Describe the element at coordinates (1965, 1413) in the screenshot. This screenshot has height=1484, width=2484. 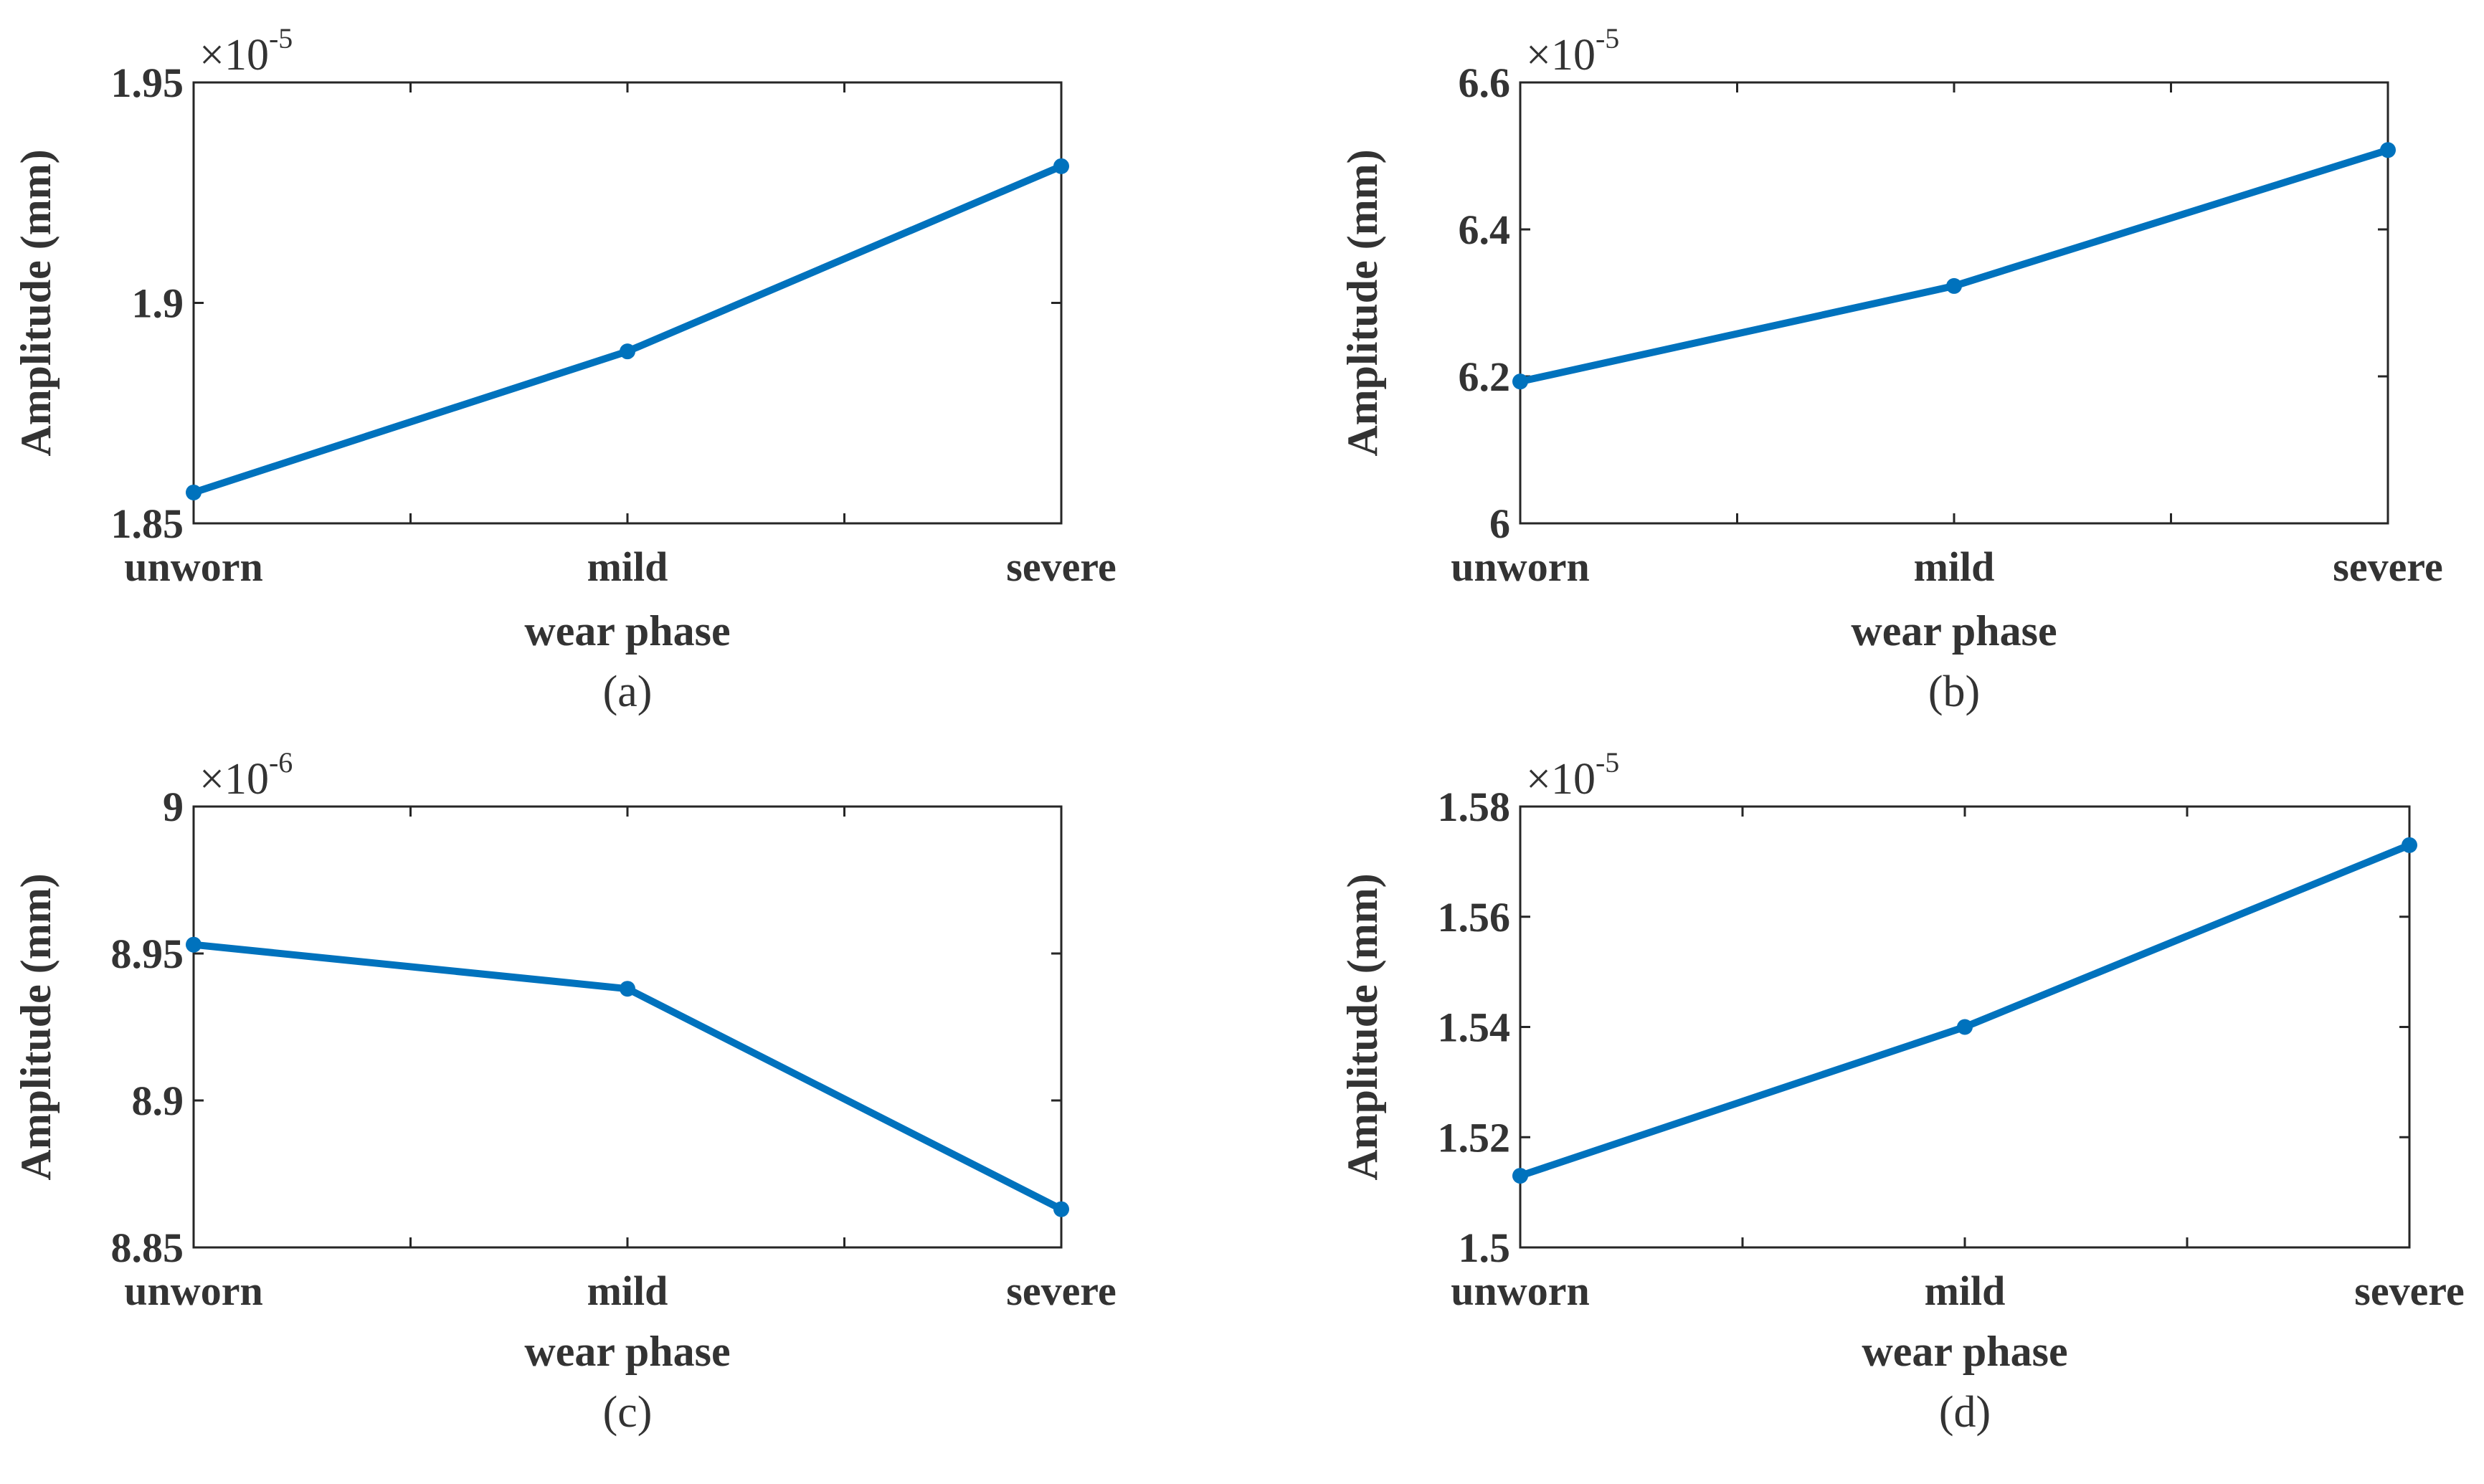
I see `panel-caption: (d)` at that location.